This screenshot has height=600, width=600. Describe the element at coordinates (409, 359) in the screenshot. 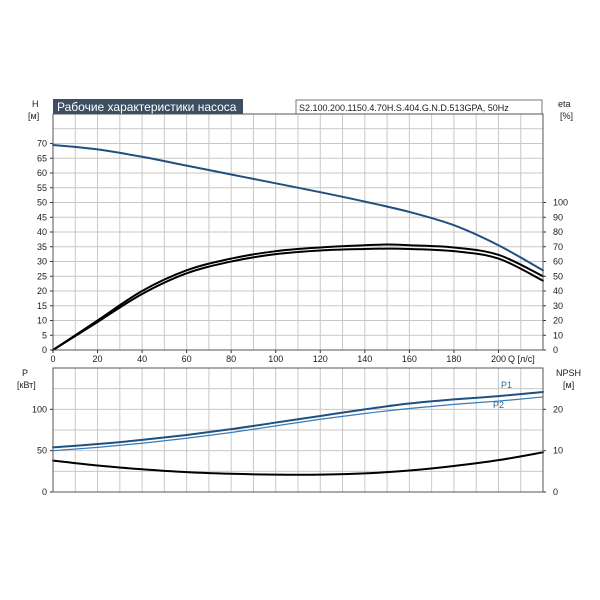

I see `x-tick-label: 160` at that location.